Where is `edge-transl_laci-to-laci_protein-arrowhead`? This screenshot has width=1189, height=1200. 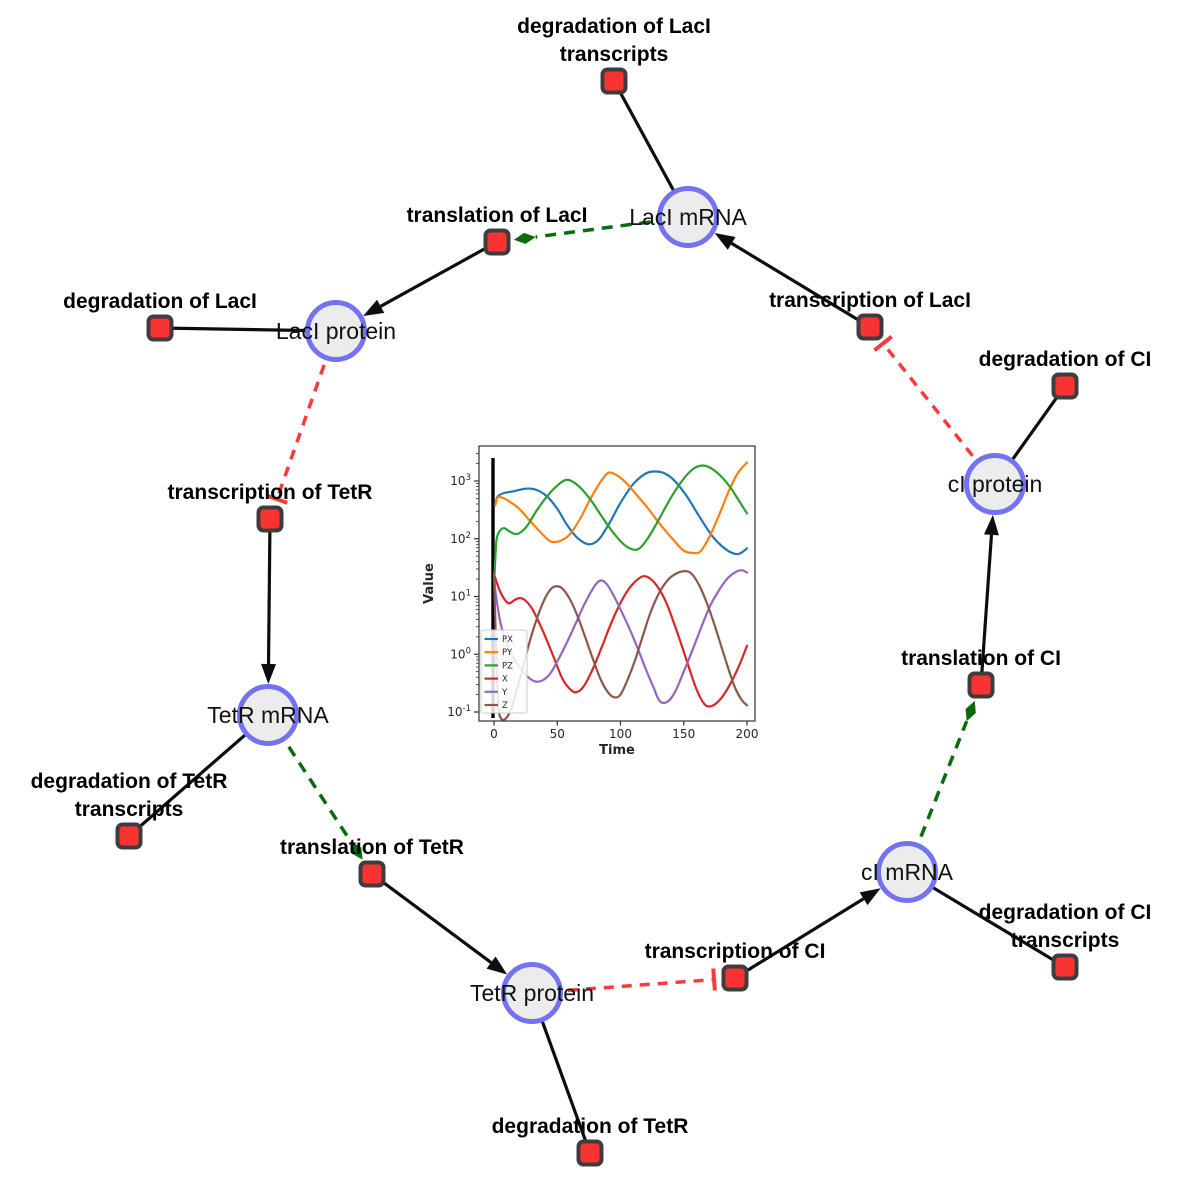 edge-transl_laci-to-laci_protein-arrowhead is located at coordinates (374, 308).